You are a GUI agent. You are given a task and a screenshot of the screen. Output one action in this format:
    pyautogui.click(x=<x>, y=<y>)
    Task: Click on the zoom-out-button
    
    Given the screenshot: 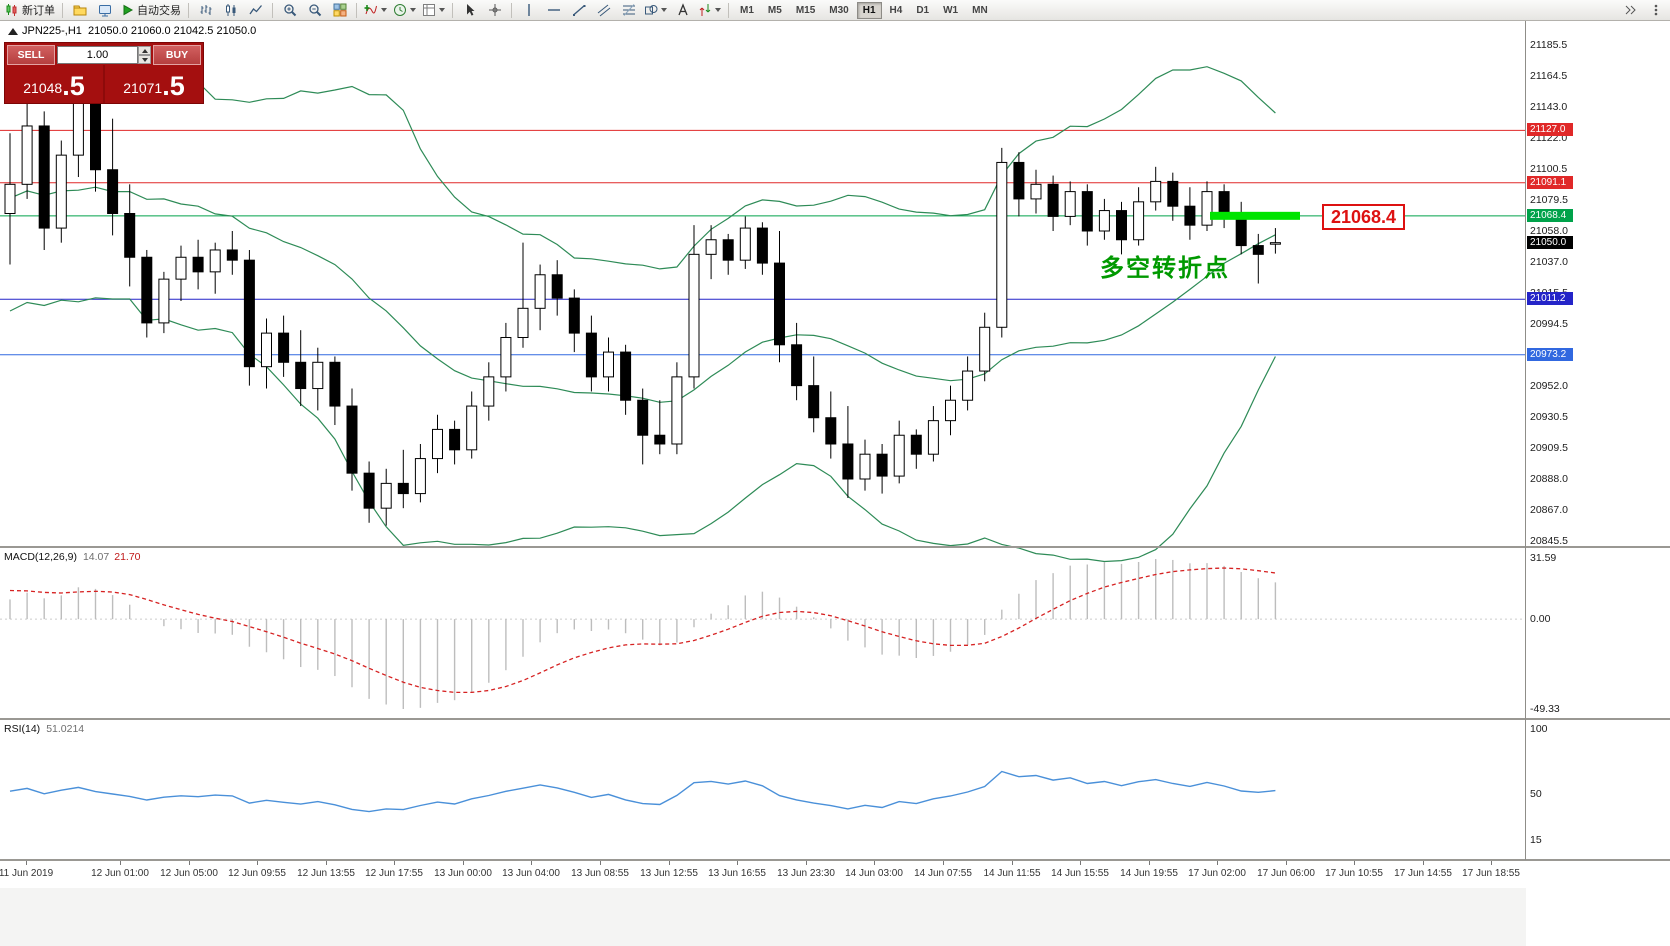 What is the action you would take?
    pyautogui.click(x=314, y=10)
    